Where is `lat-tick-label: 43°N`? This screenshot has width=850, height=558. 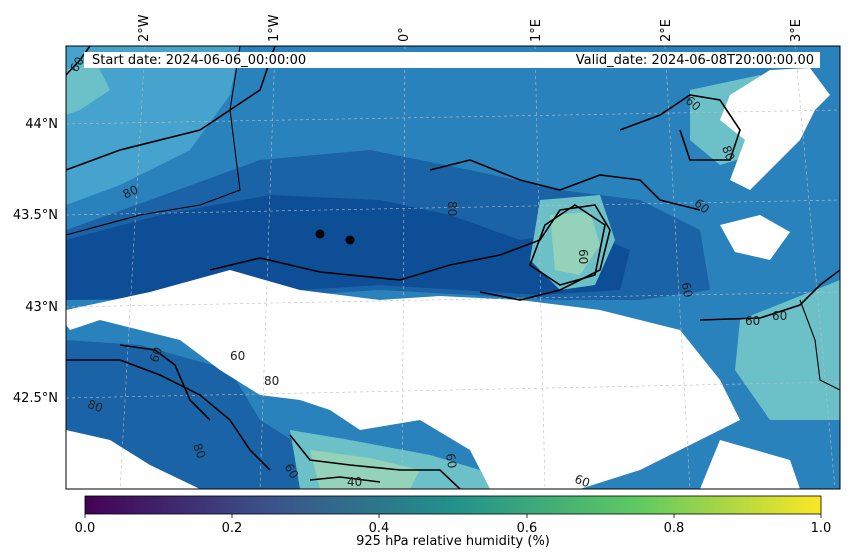
lat-tick-label: 43°N is located at coordinates (41, 307).